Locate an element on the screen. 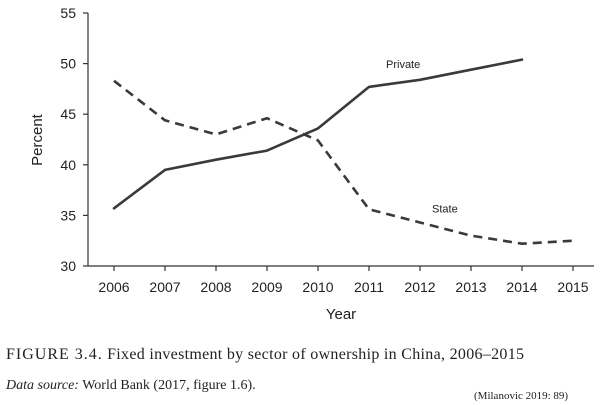  y-tick-label: 50 is located at coordinates (68, 64).